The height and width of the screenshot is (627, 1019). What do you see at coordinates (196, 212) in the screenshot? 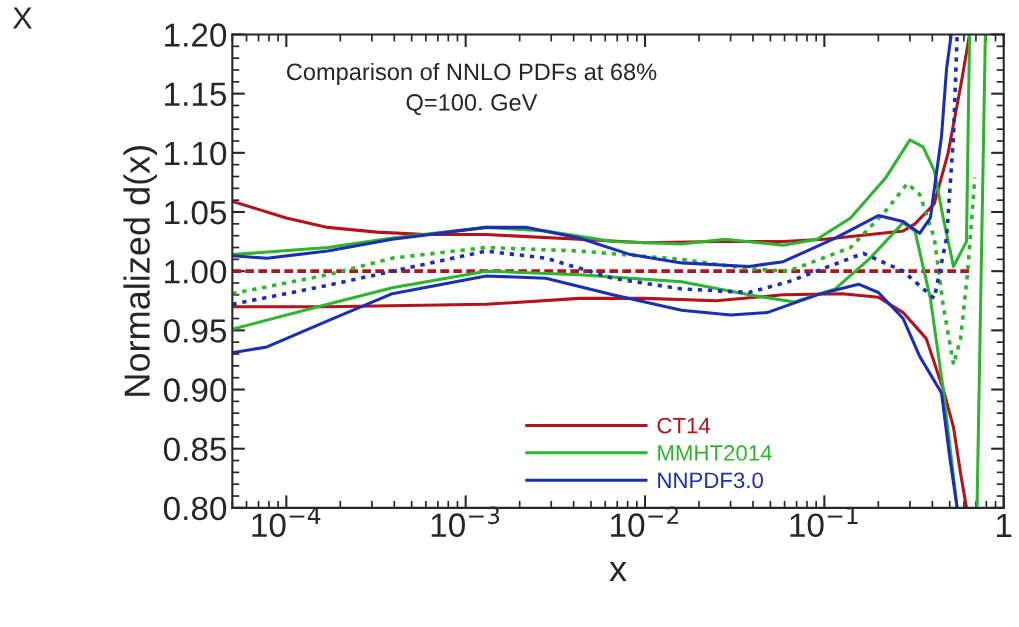
I see `y-tick-label: 1.05` at bounding box center [196, 212].